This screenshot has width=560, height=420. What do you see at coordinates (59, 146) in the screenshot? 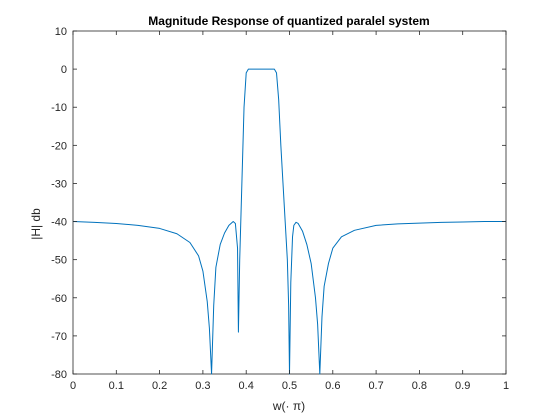
I see `y-tick-label: -20` at bounding box center [59, 146].